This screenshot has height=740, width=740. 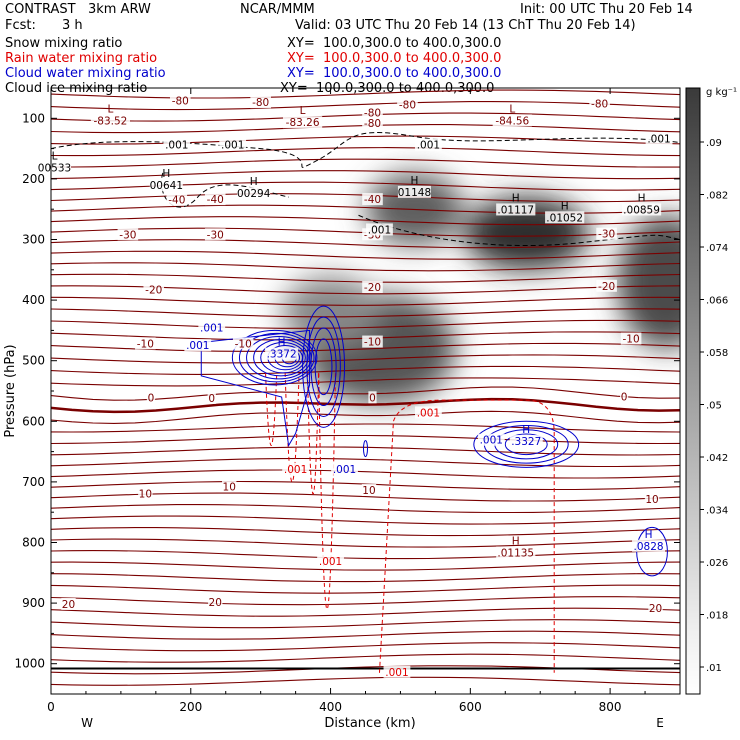 What do you see at coordinates (717, 196) in the screenshot?
I see `colorbar-tick-label-9: .082` at bounding box center [717, 196].